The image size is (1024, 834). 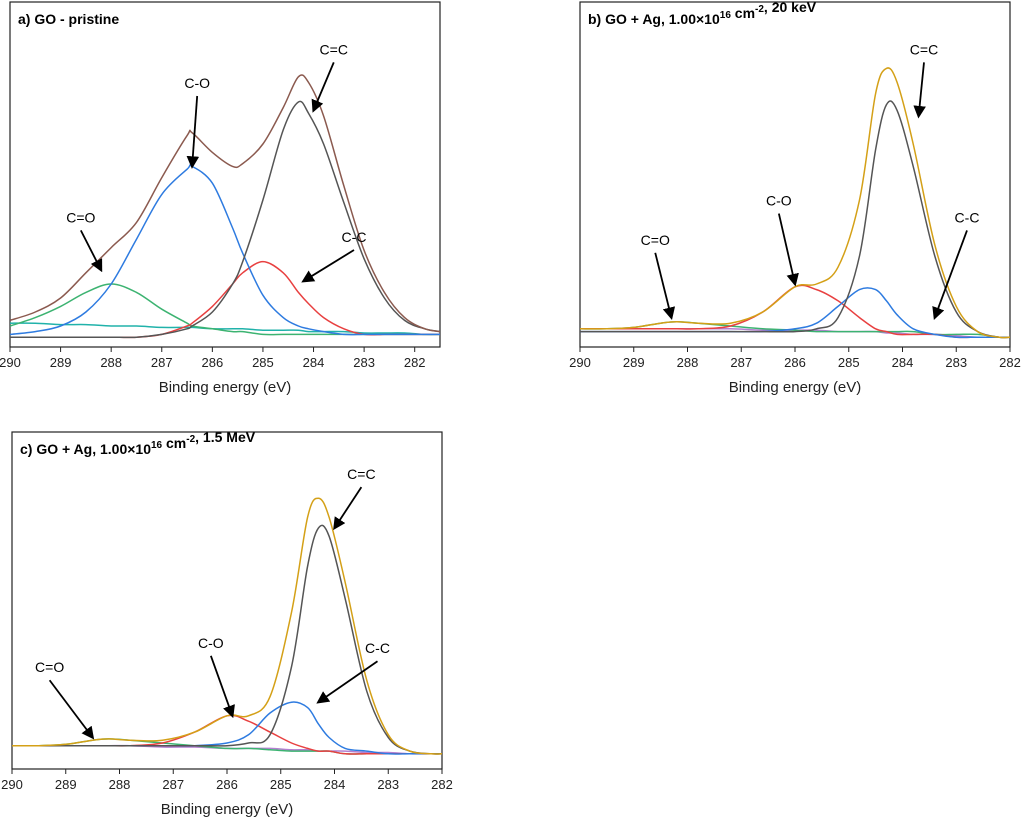 What do you see at coordinates (1010, 362) in the screenshot?
I see `chart-b-xtick-label: 282` at bounding box center [1010, 362].